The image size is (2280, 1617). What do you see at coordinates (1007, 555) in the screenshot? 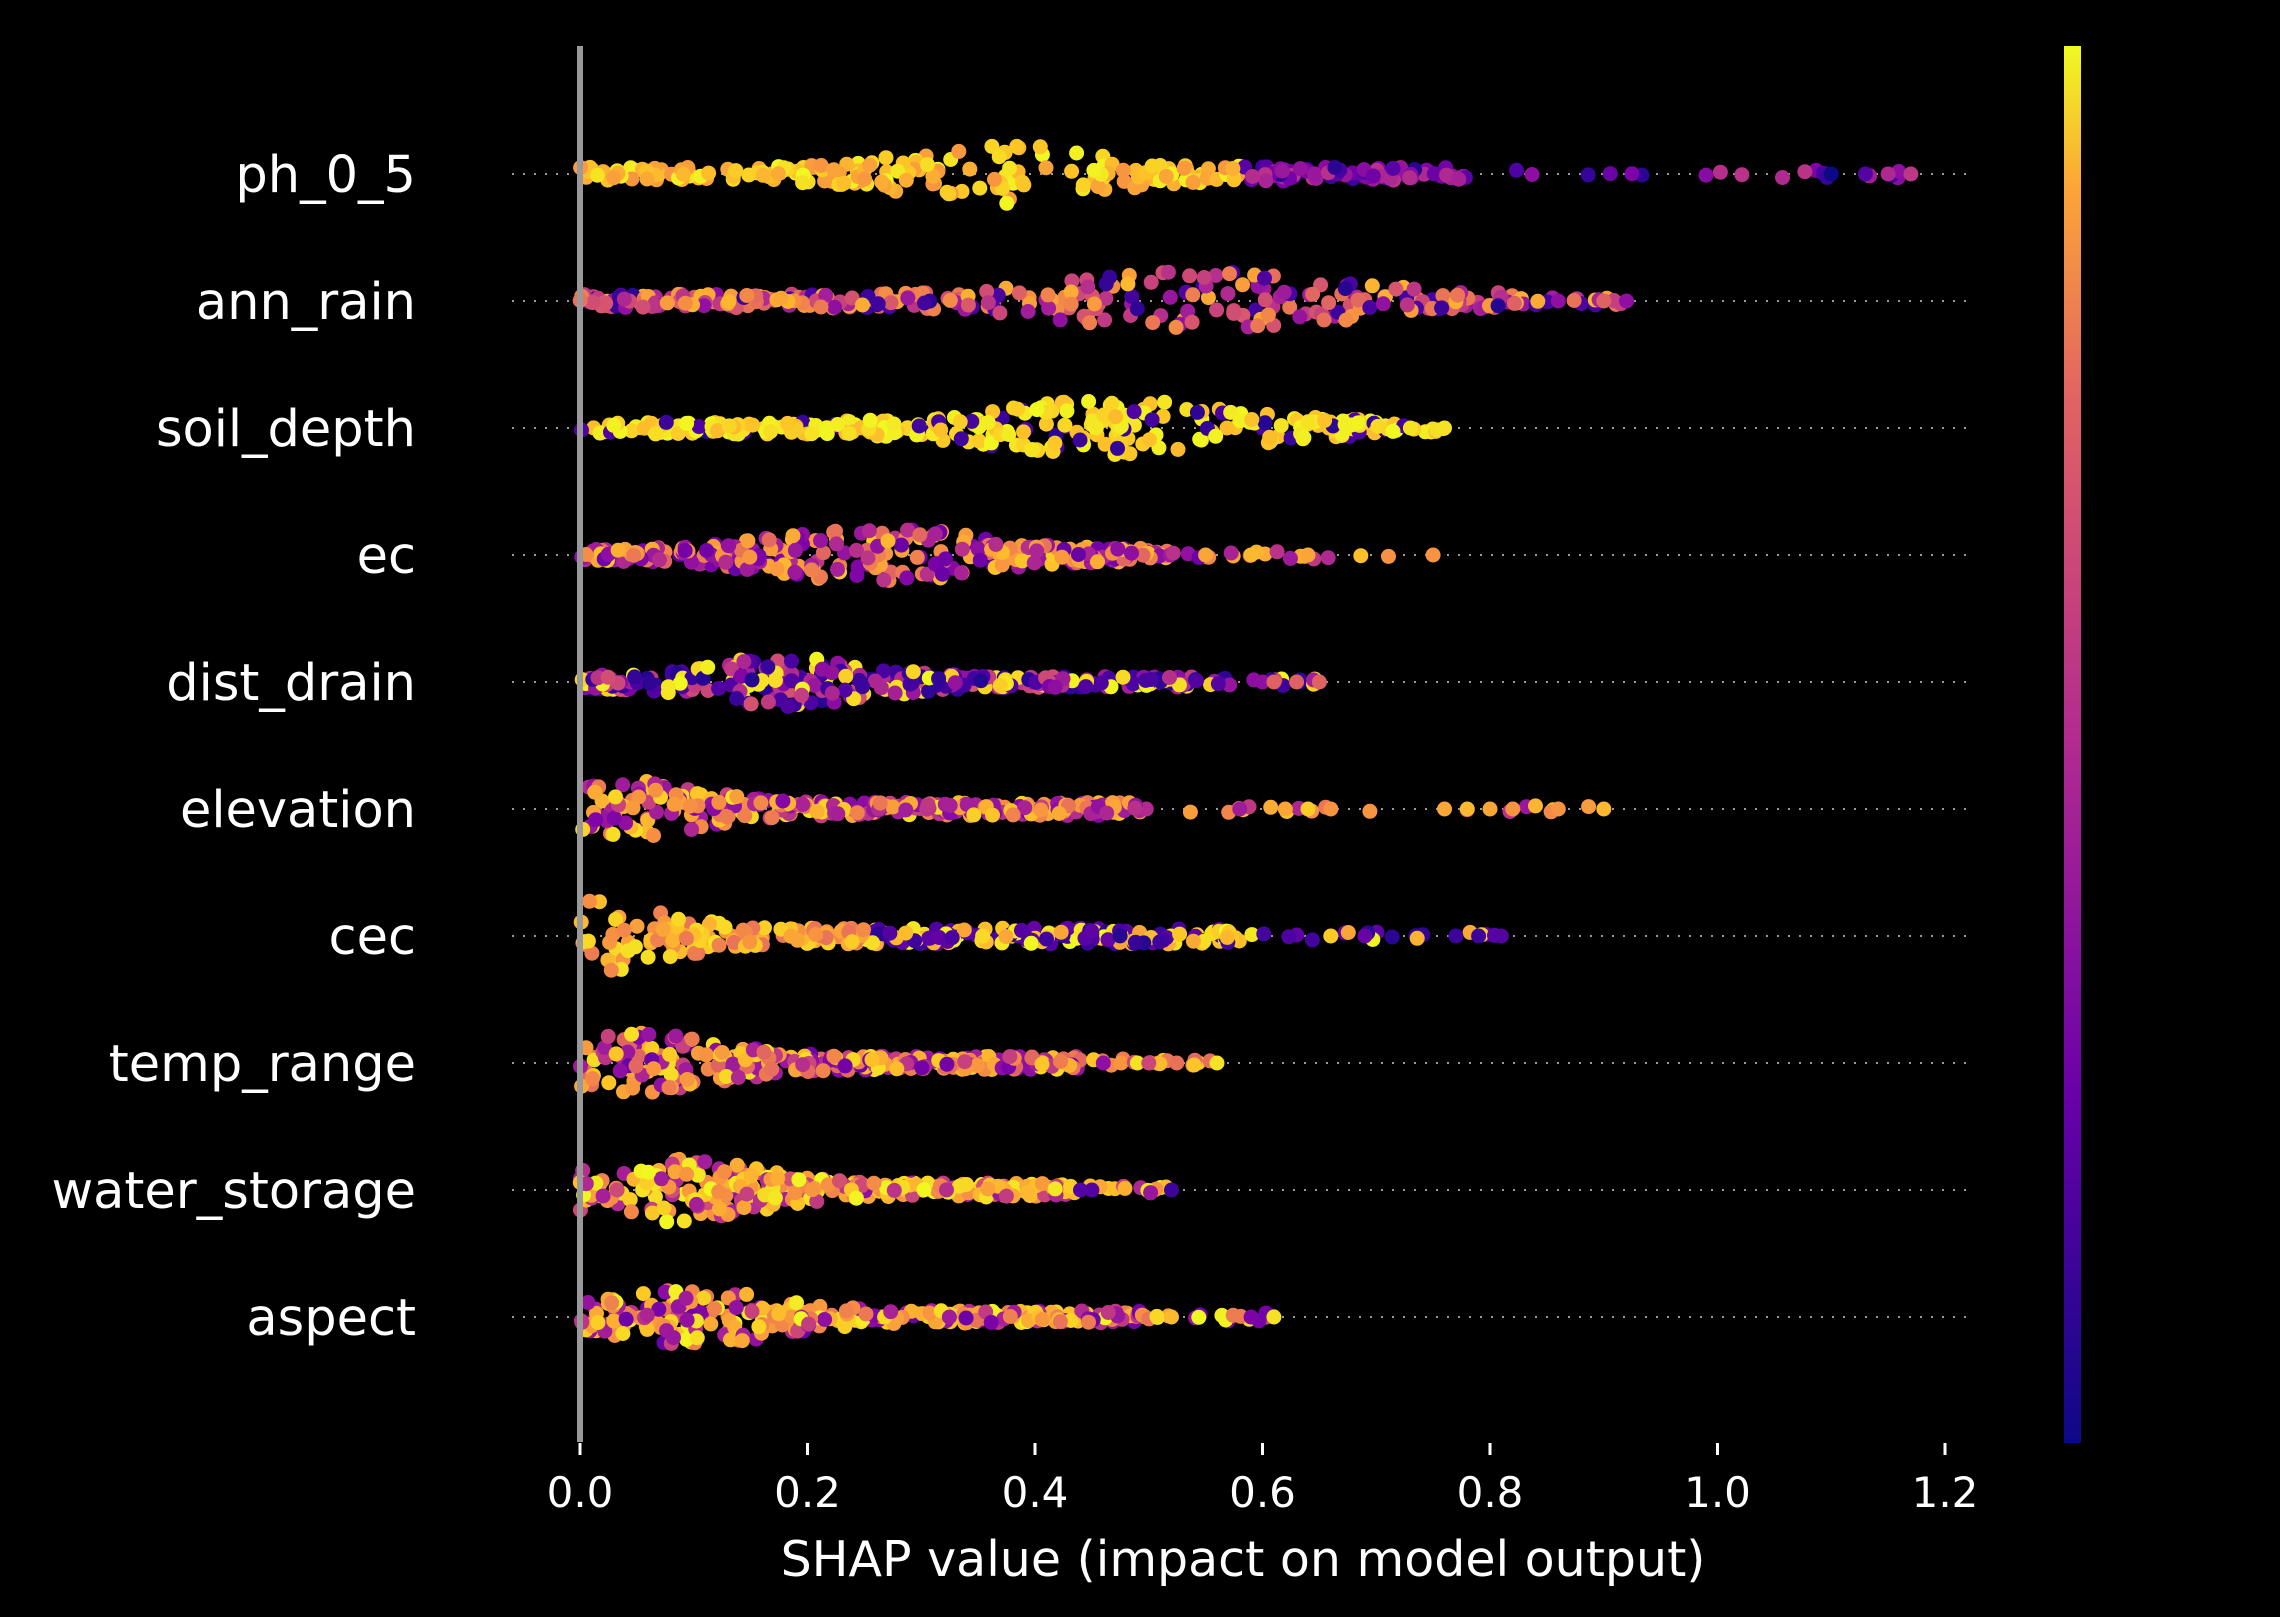
I see `beeswarm-row-ec` at bounding box center [1007, 555].